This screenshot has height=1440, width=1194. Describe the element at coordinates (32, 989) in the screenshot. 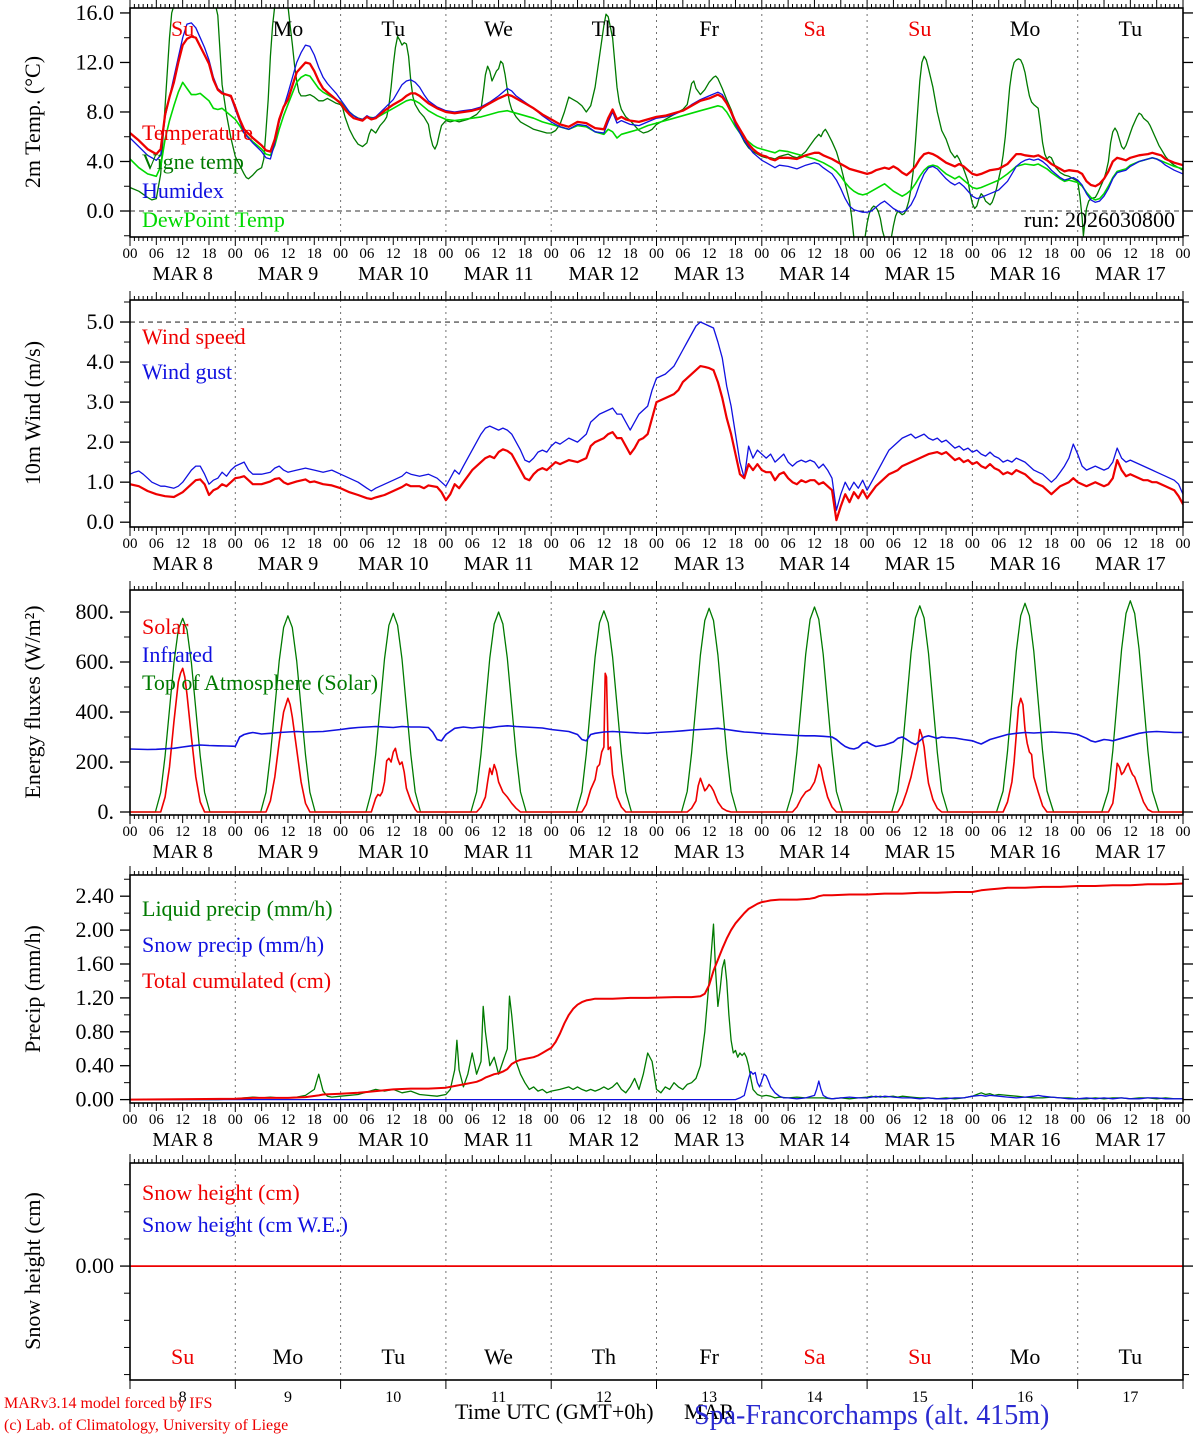

I see `y-title-precip: Precip (mm/h)` at that location.